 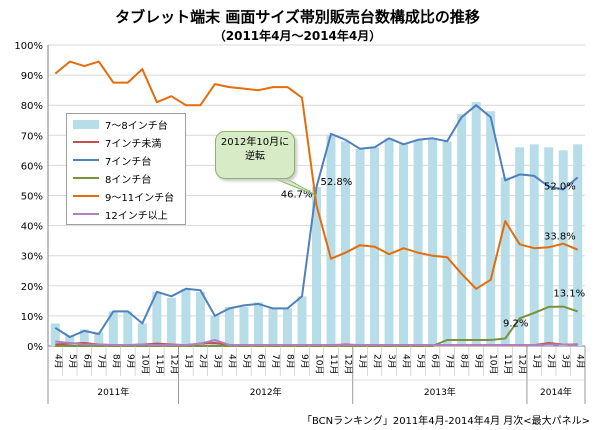 What do you see at coordinates (32, 106) in the screenshot?
I see `y-tick-label: 80%` at bounding box center [32, 106].